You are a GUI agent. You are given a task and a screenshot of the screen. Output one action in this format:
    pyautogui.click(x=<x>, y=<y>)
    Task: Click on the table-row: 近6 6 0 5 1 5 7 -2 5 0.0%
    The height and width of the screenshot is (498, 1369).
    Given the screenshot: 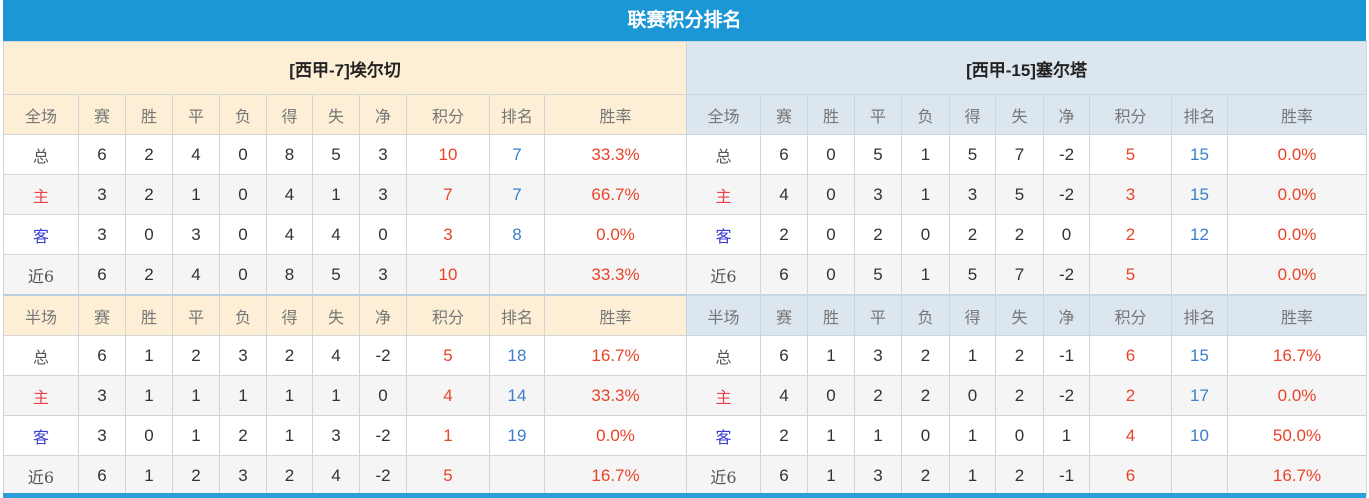 What is the action you would take?
    pyautogui.click(x=1027, y=275)
    